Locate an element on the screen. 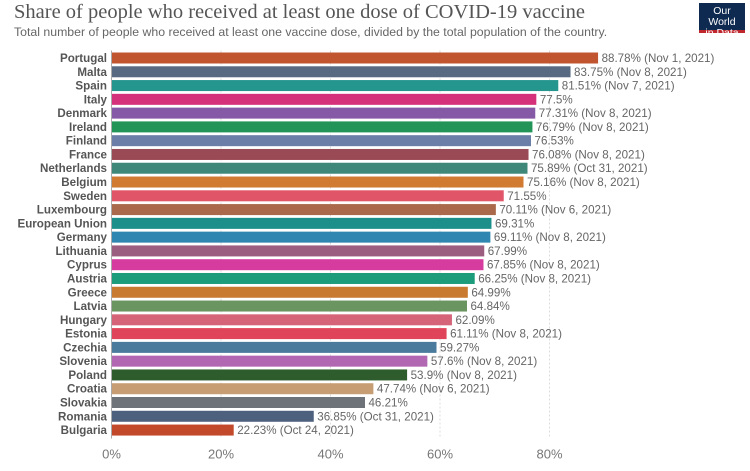 Image resolution: width=750 pixels, height=471 pixels. value-label: 83.75% (Nov 8, 2021) is located at coordinates (630, 72).